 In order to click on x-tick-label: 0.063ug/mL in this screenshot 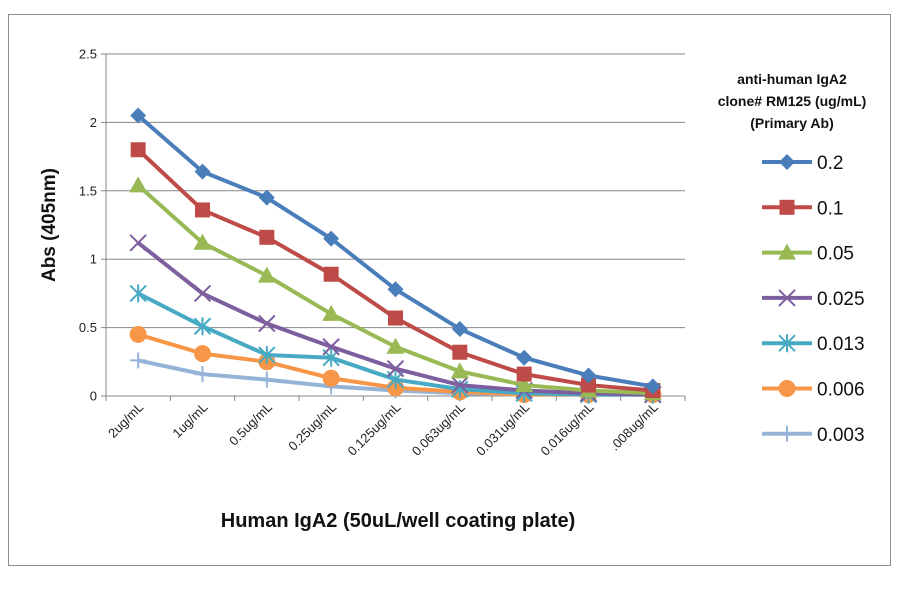, I will do `click(438, 429)`.